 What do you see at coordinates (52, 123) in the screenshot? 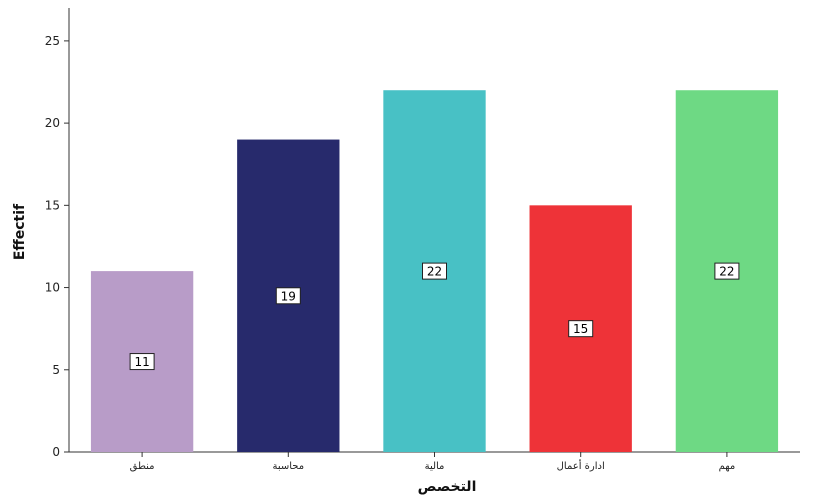
I see `y-tick-label: 20` at bounding box center [52, 123].